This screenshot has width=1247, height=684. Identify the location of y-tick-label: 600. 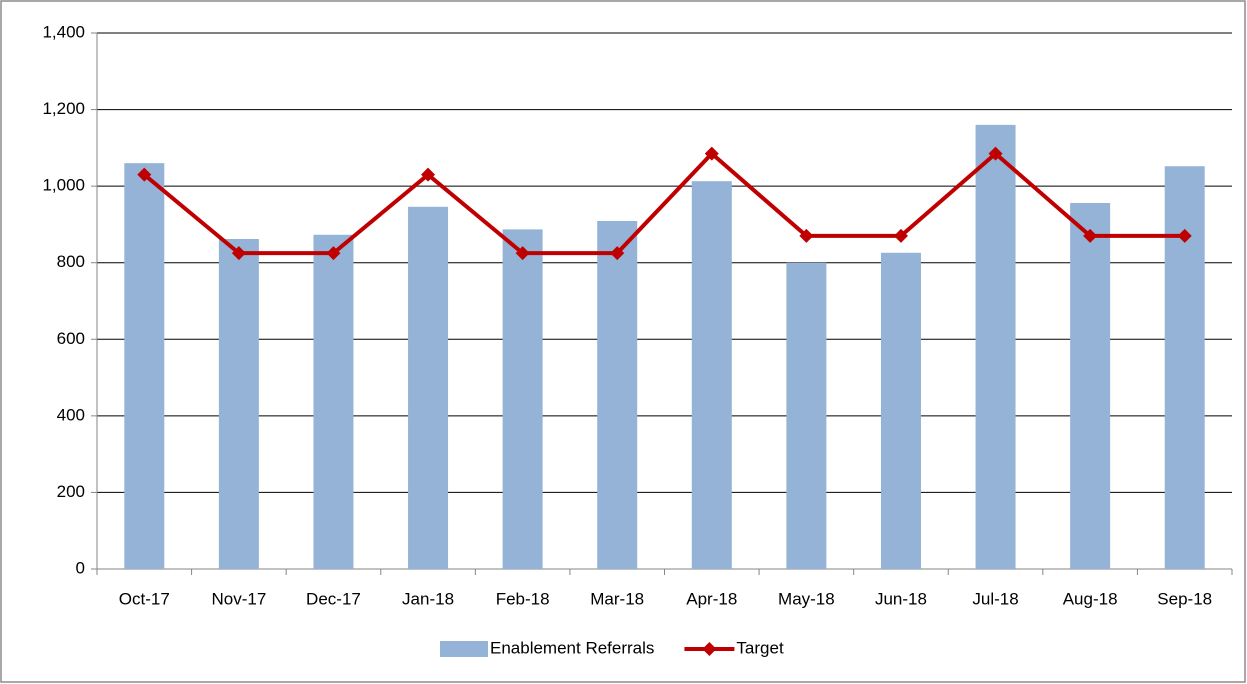
(71, 338).